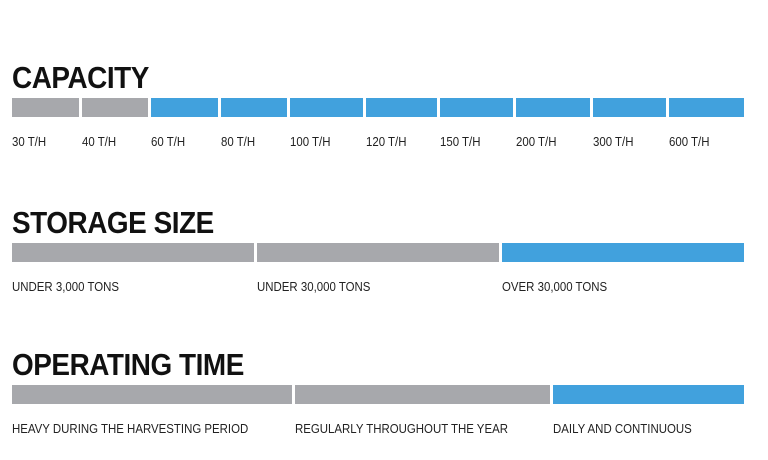  What do you see at coordinates (66, 286) in the screenshot?
I see `segment-label: UNDER 3,000 TONS` at bounding box center [66, 286].